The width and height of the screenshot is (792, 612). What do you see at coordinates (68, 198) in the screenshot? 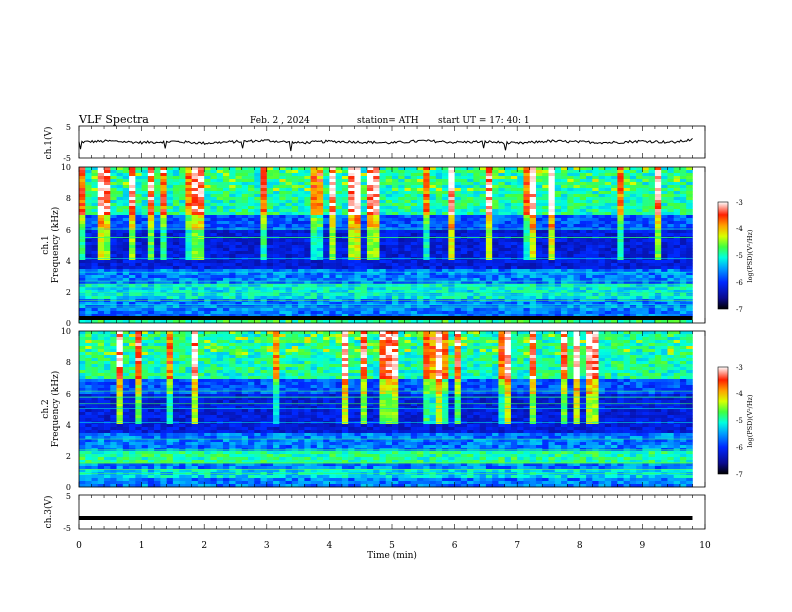
I see `ch1-ytick-8: 8` at bounding box center [68, 198].